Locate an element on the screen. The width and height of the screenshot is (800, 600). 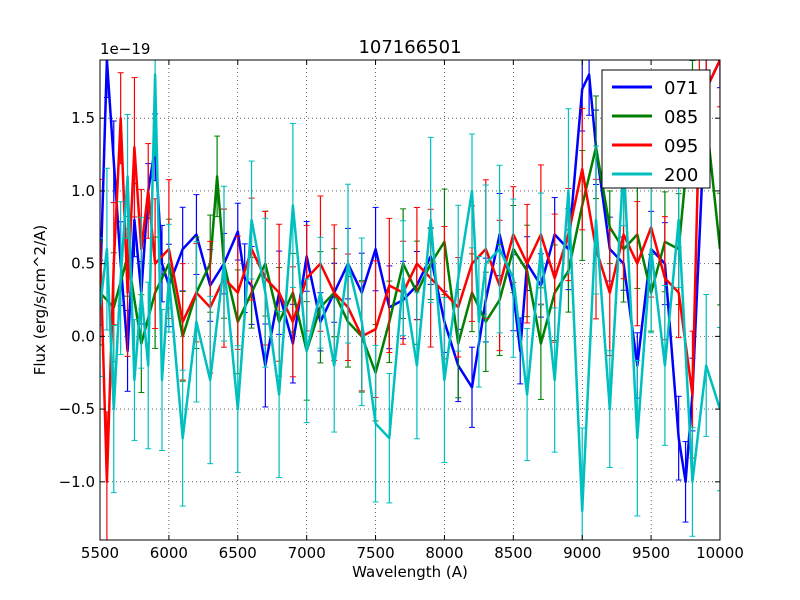
x-tick-label: 8500 is located at coordinates (513, 553).